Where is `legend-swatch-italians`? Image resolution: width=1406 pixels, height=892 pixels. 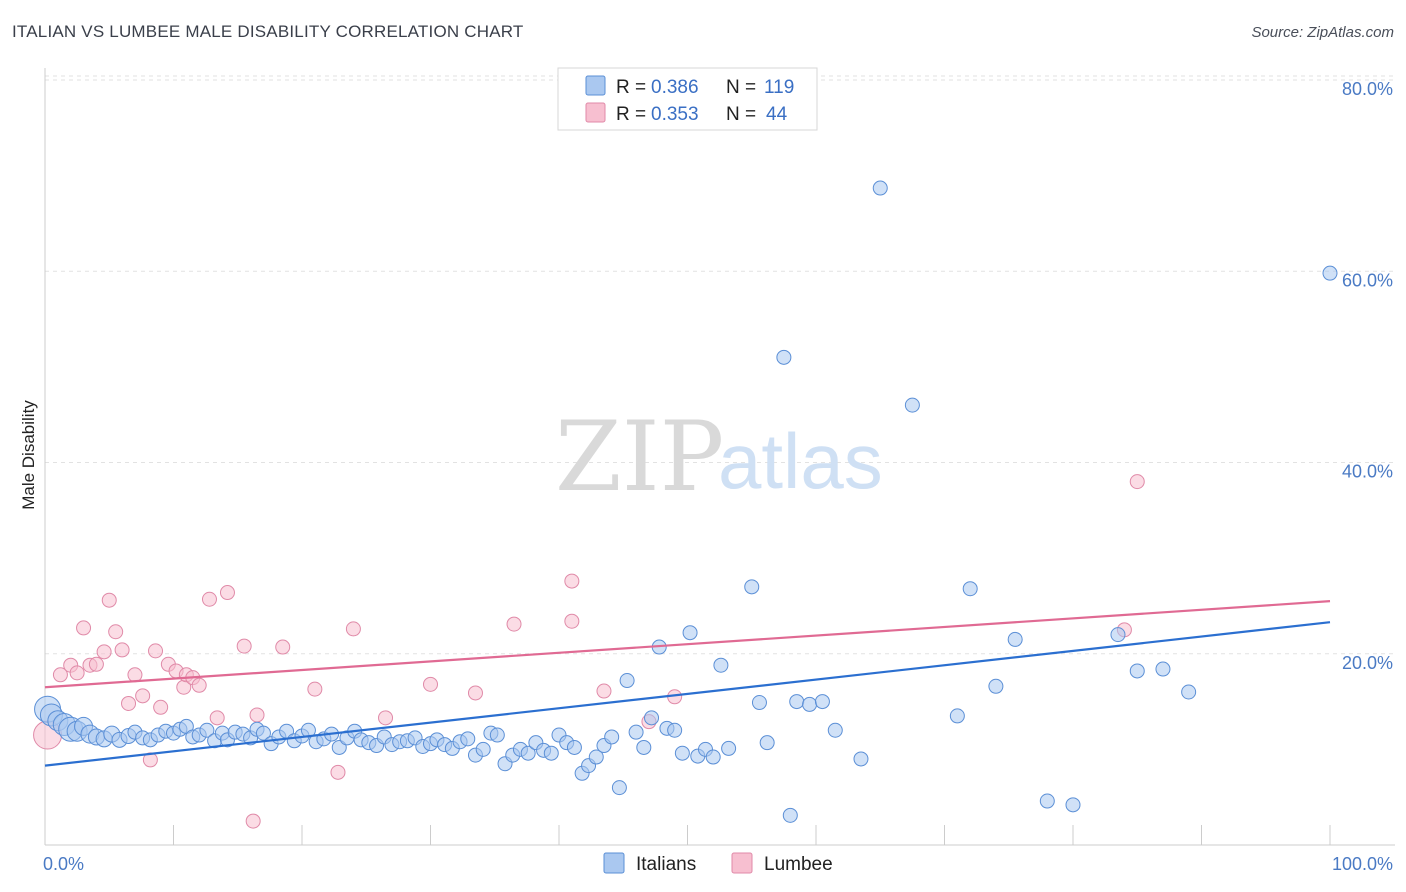 legend-swatch-italians is located at coordinates (595, 85).